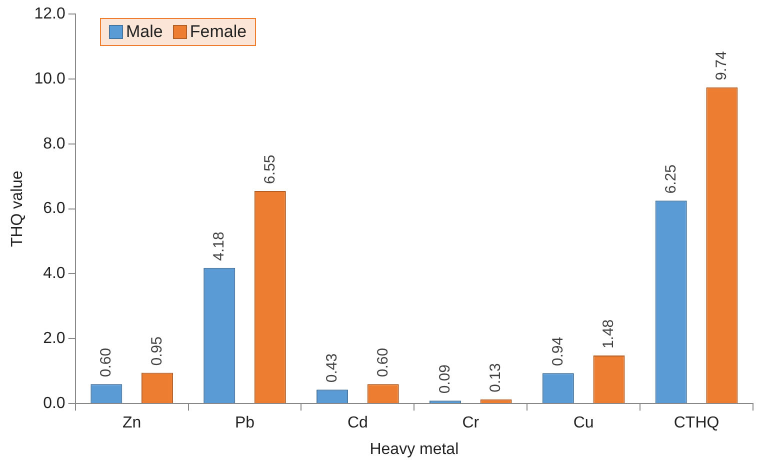 The width and height of the screenshot is (773, 465). What do you see at coordinates (219, 246) in the screenshot?
I see `data-label: 4.18` at bounding box center [219, 246].